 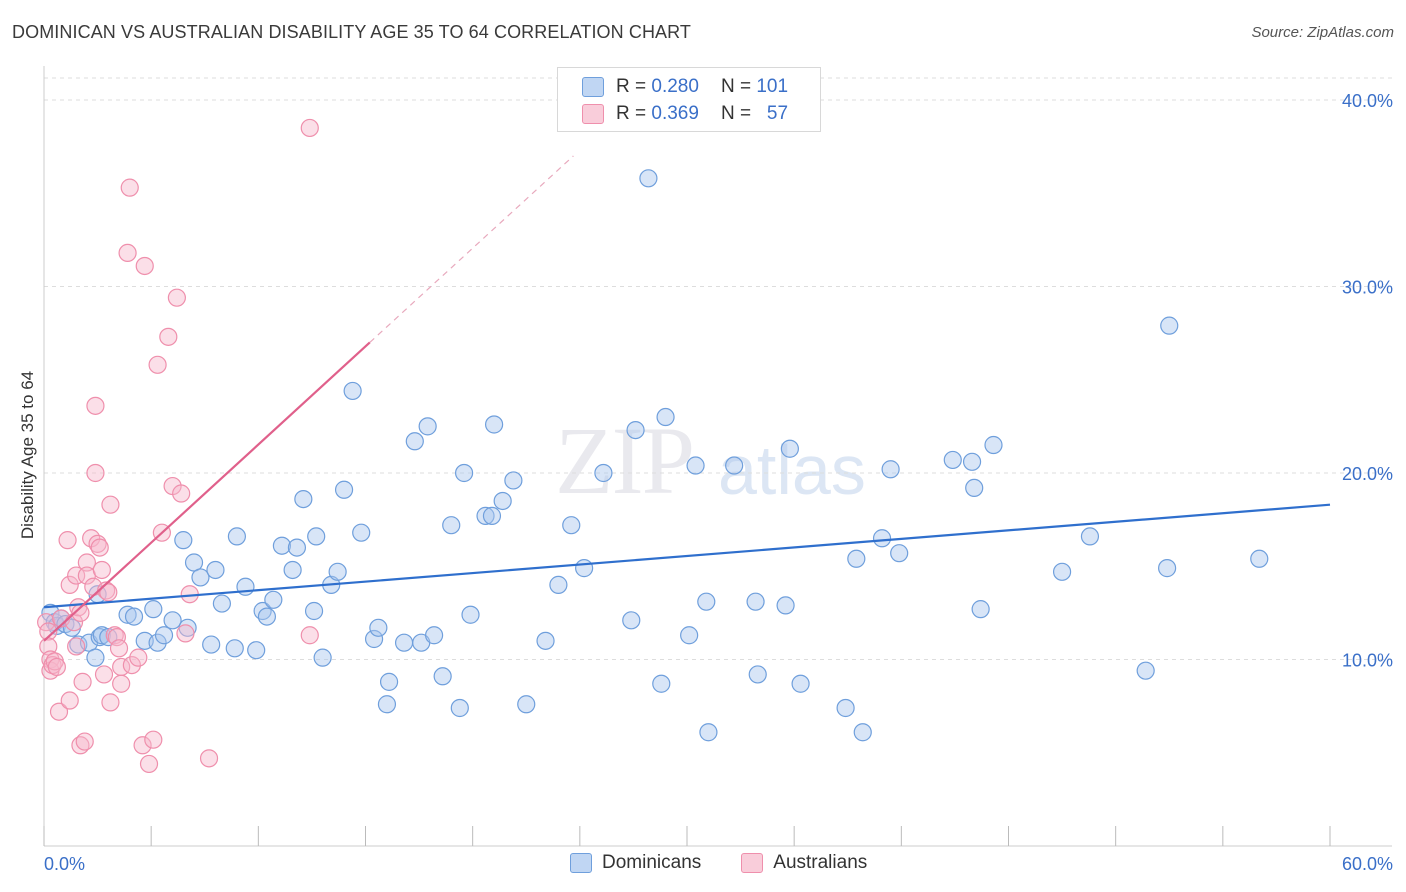 I want to click on source-label: Source: ZipAtlas.com, so click(x=1322, y=32).